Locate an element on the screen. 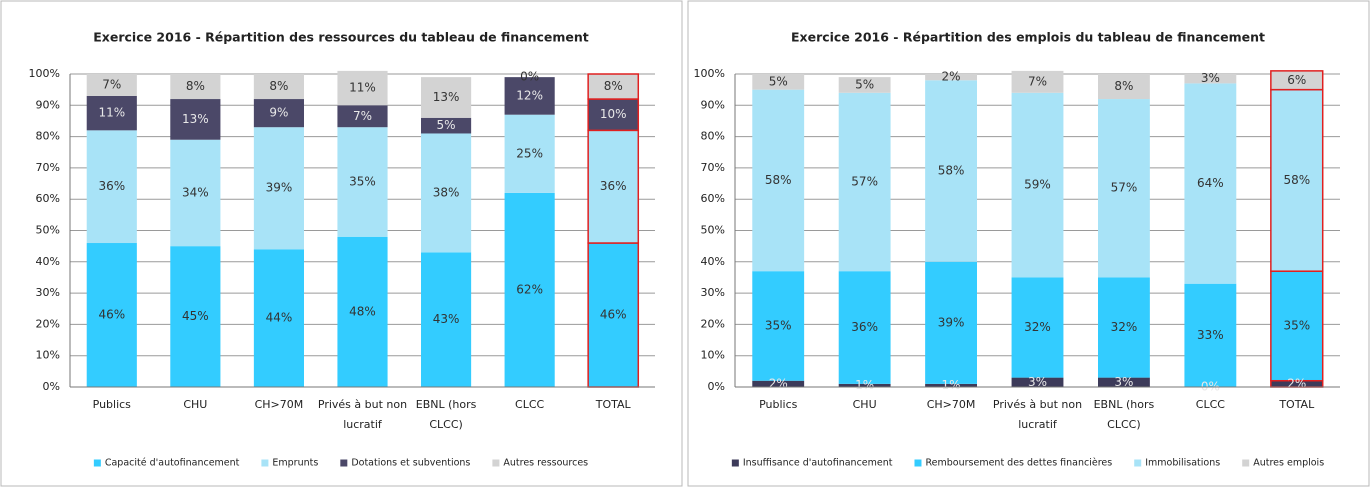  data-label: 45% is located at coordinates (195, 316).